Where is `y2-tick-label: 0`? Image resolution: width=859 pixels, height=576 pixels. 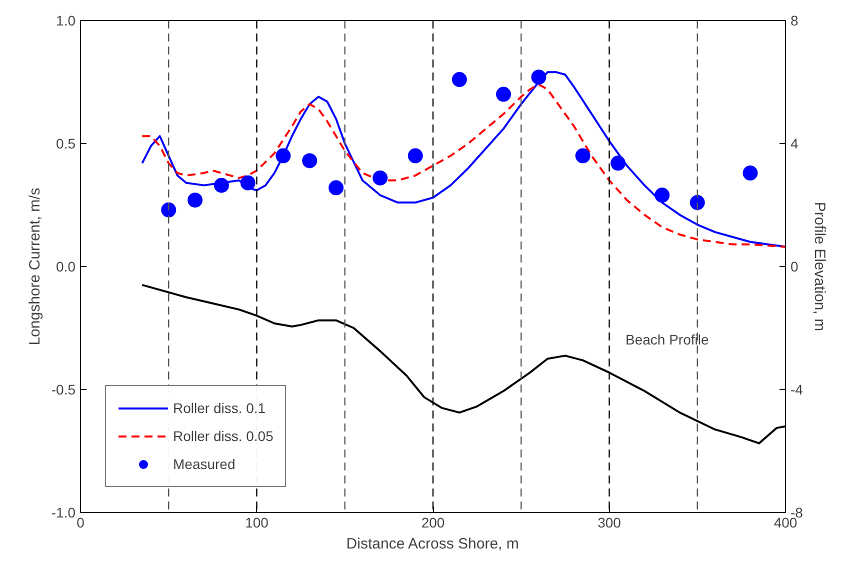 y2-tick-label: 0 is located at coordinates (794, 266).